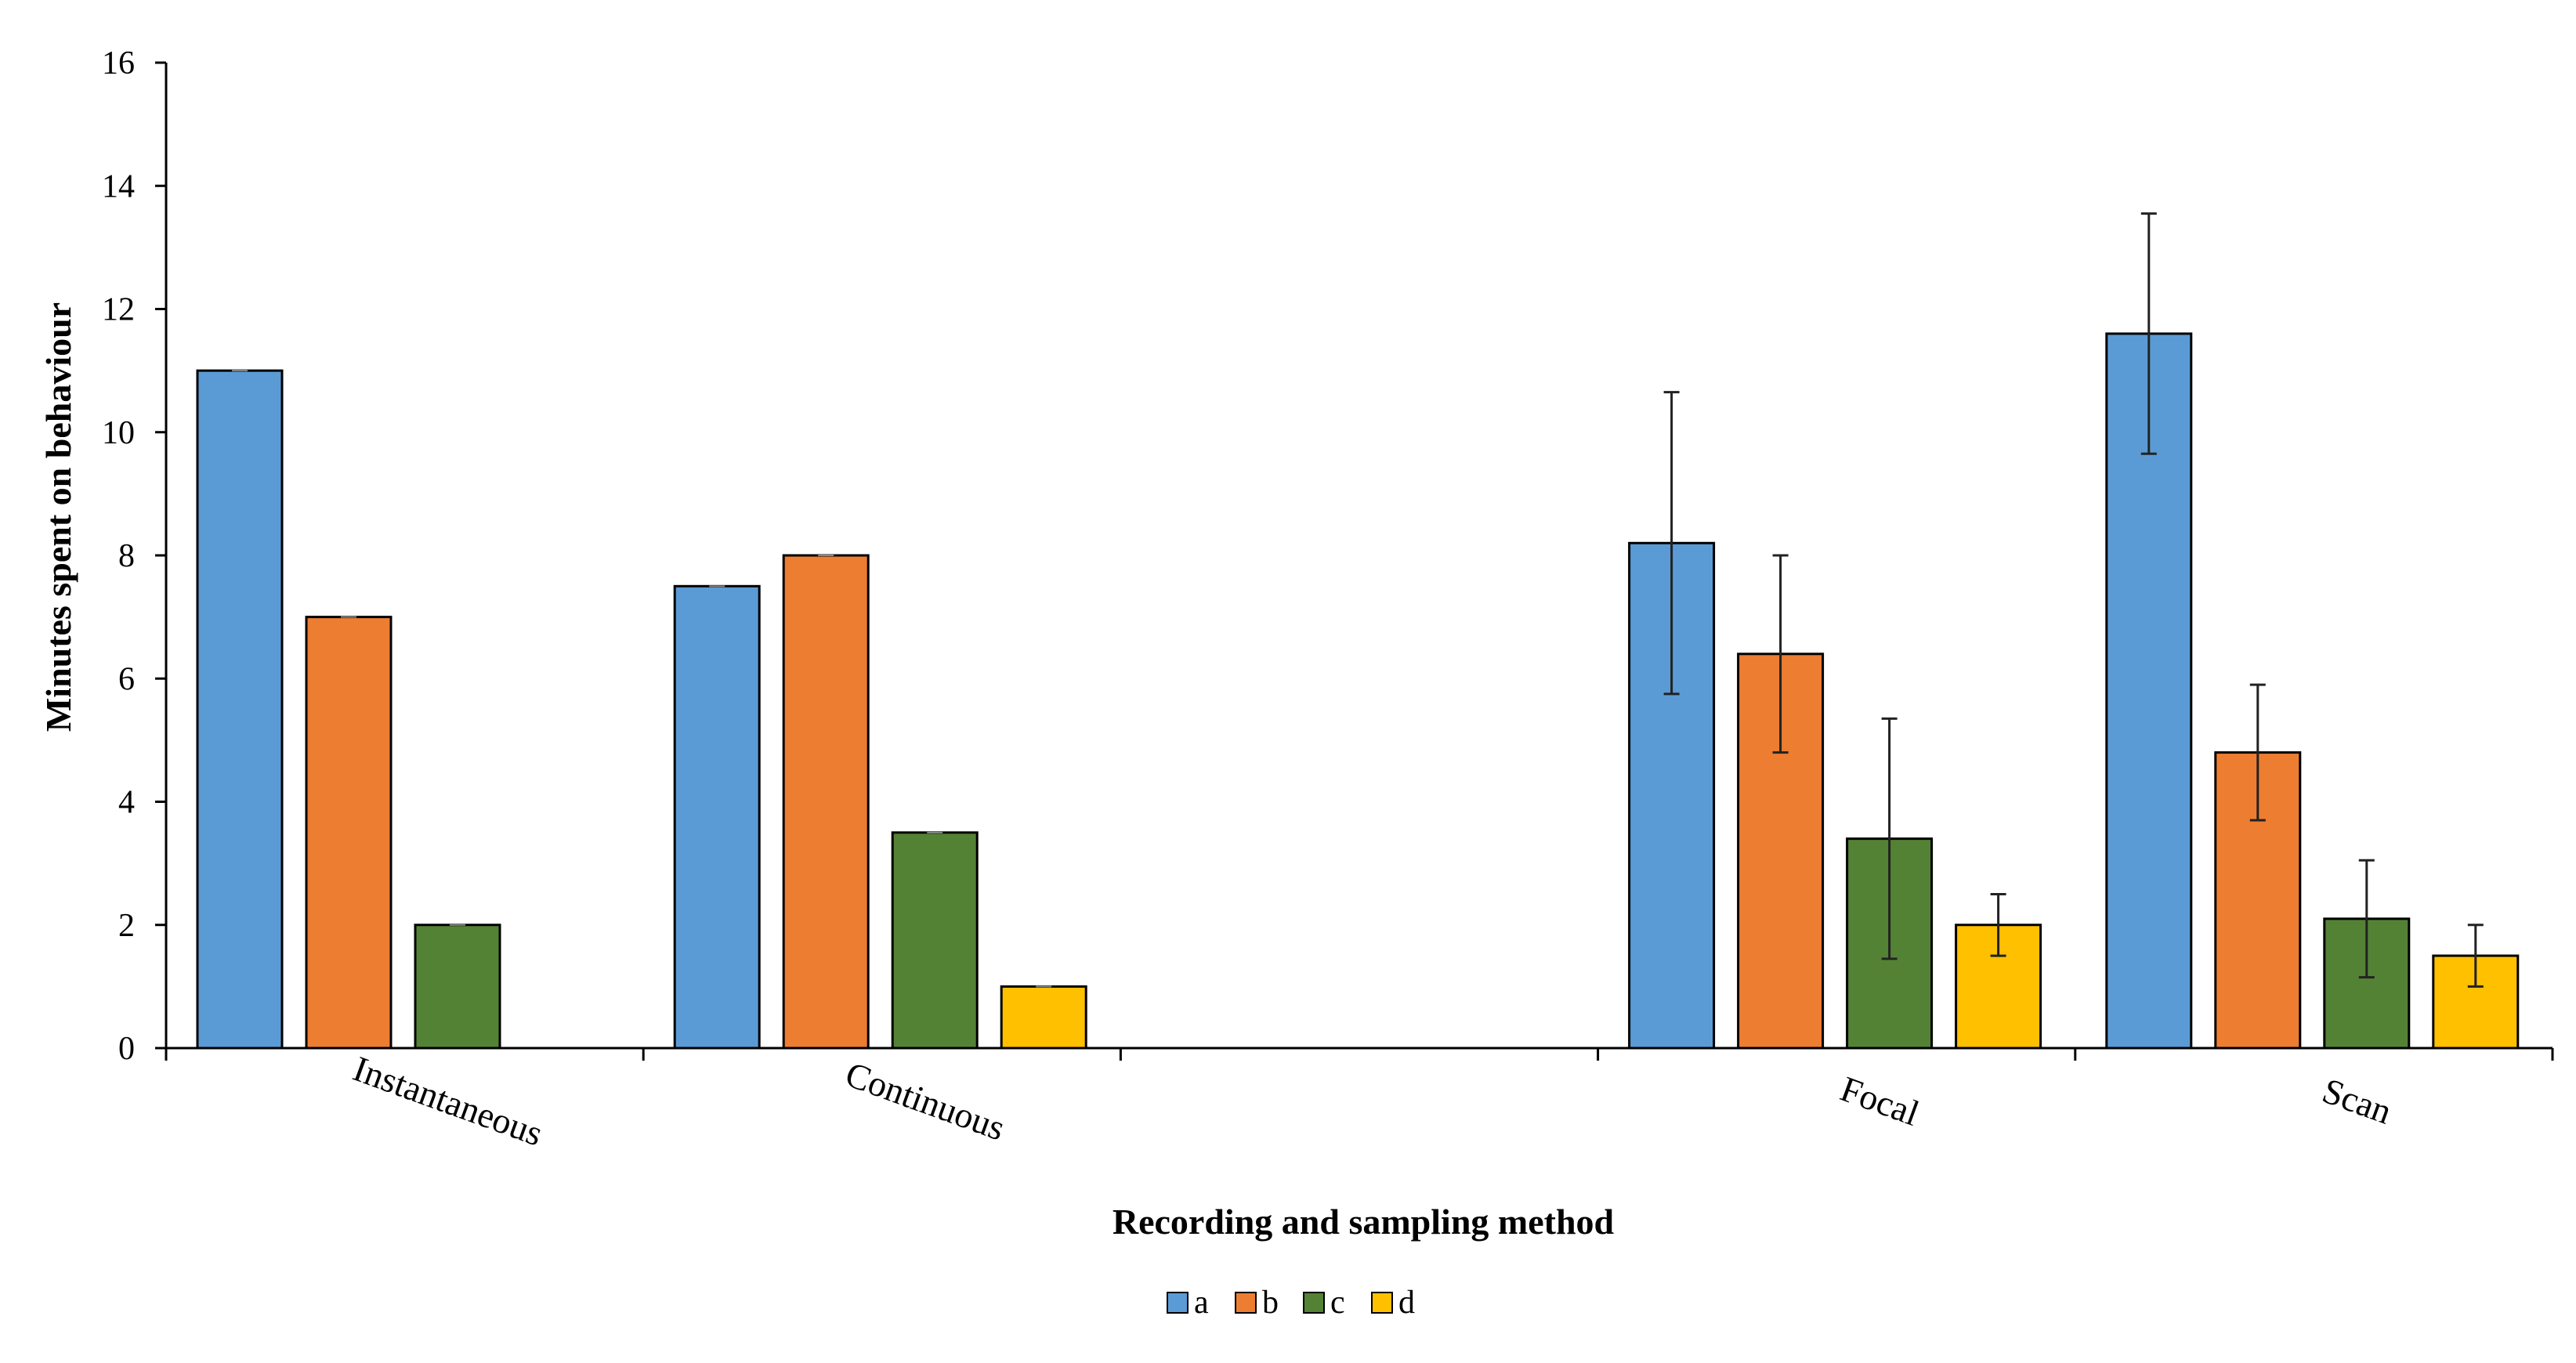  I want to click on y-tick-label: 4, so click(127, 803).